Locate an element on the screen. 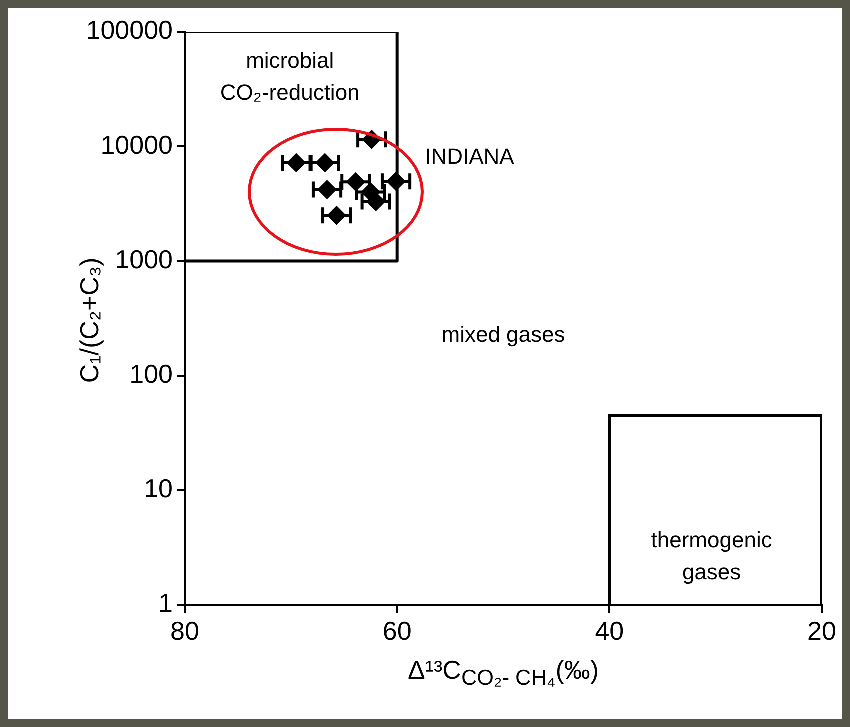  y-tick-label: 1 is located at coordinates (165, 603).